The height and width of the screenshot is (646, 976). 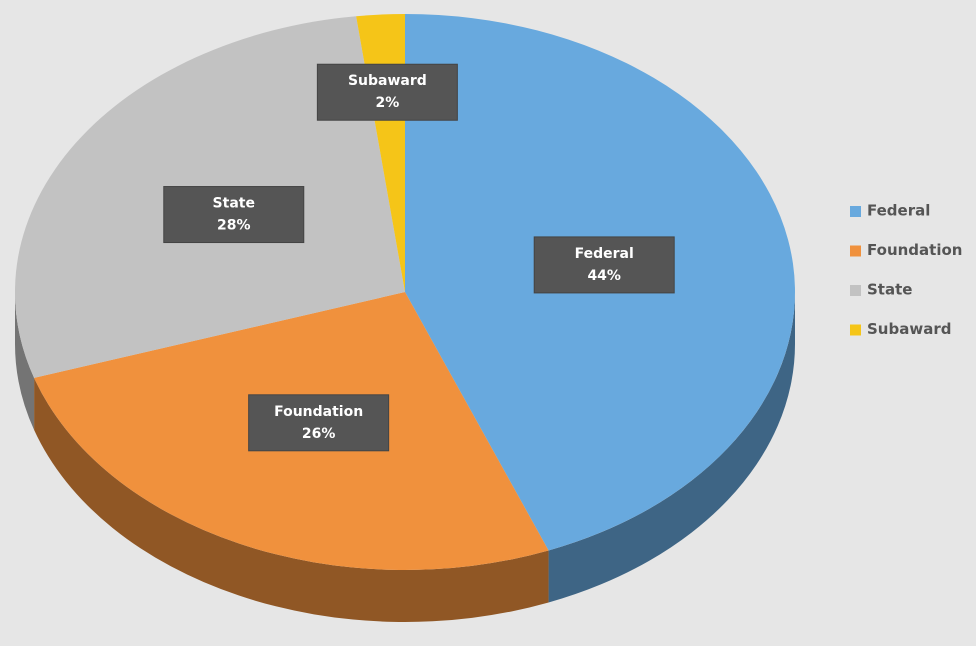 I want to click on label-name: State, so click(x=234, y=204).